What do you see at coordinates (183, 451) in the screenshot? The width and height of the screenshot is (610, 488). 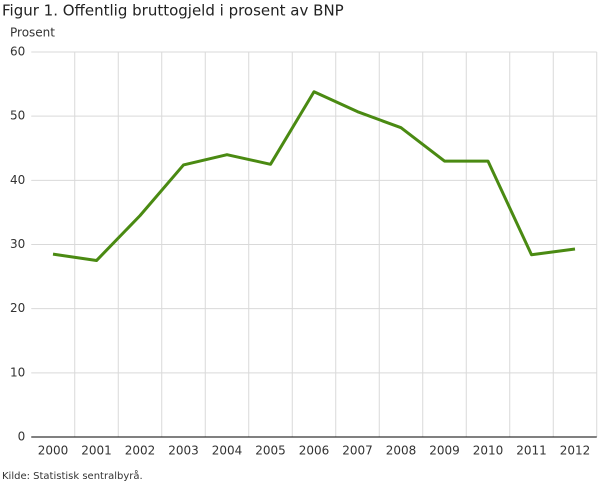 I see `x-tick-label: 2003` at bounding box center [183, 451].